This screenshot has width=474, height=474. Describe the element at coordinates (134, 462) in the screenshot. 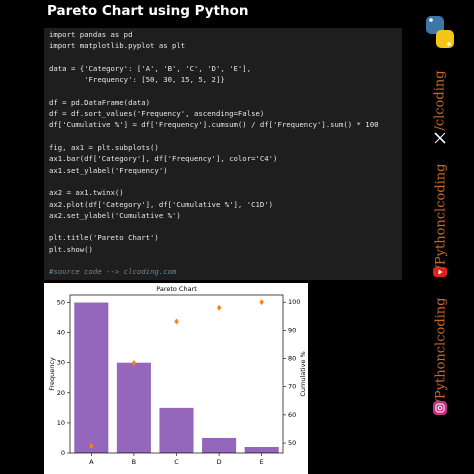

I see `x-tick-label: B` at that location.